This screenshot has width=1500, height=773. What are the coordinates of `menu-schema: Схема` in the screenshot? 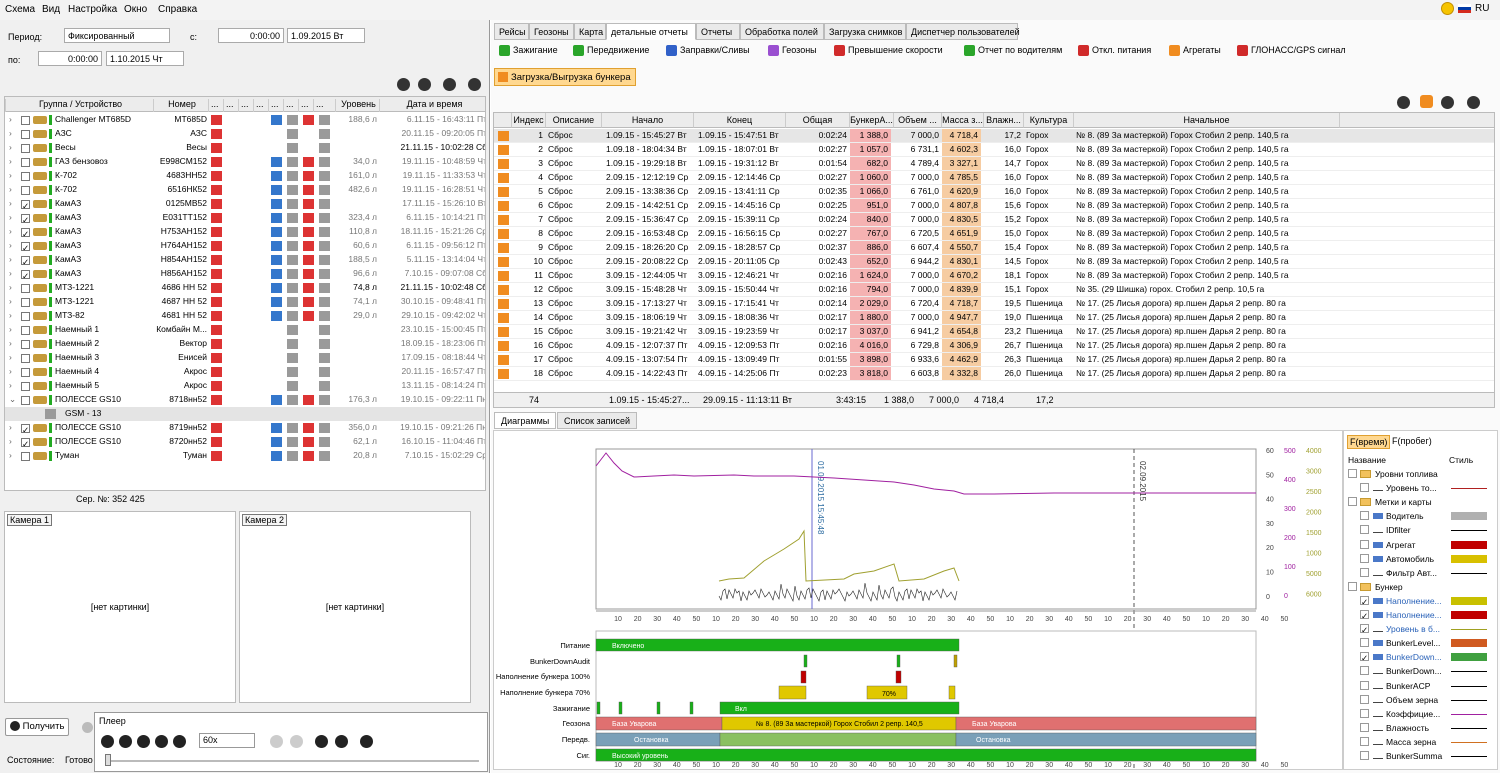 It's located at (20, 9).